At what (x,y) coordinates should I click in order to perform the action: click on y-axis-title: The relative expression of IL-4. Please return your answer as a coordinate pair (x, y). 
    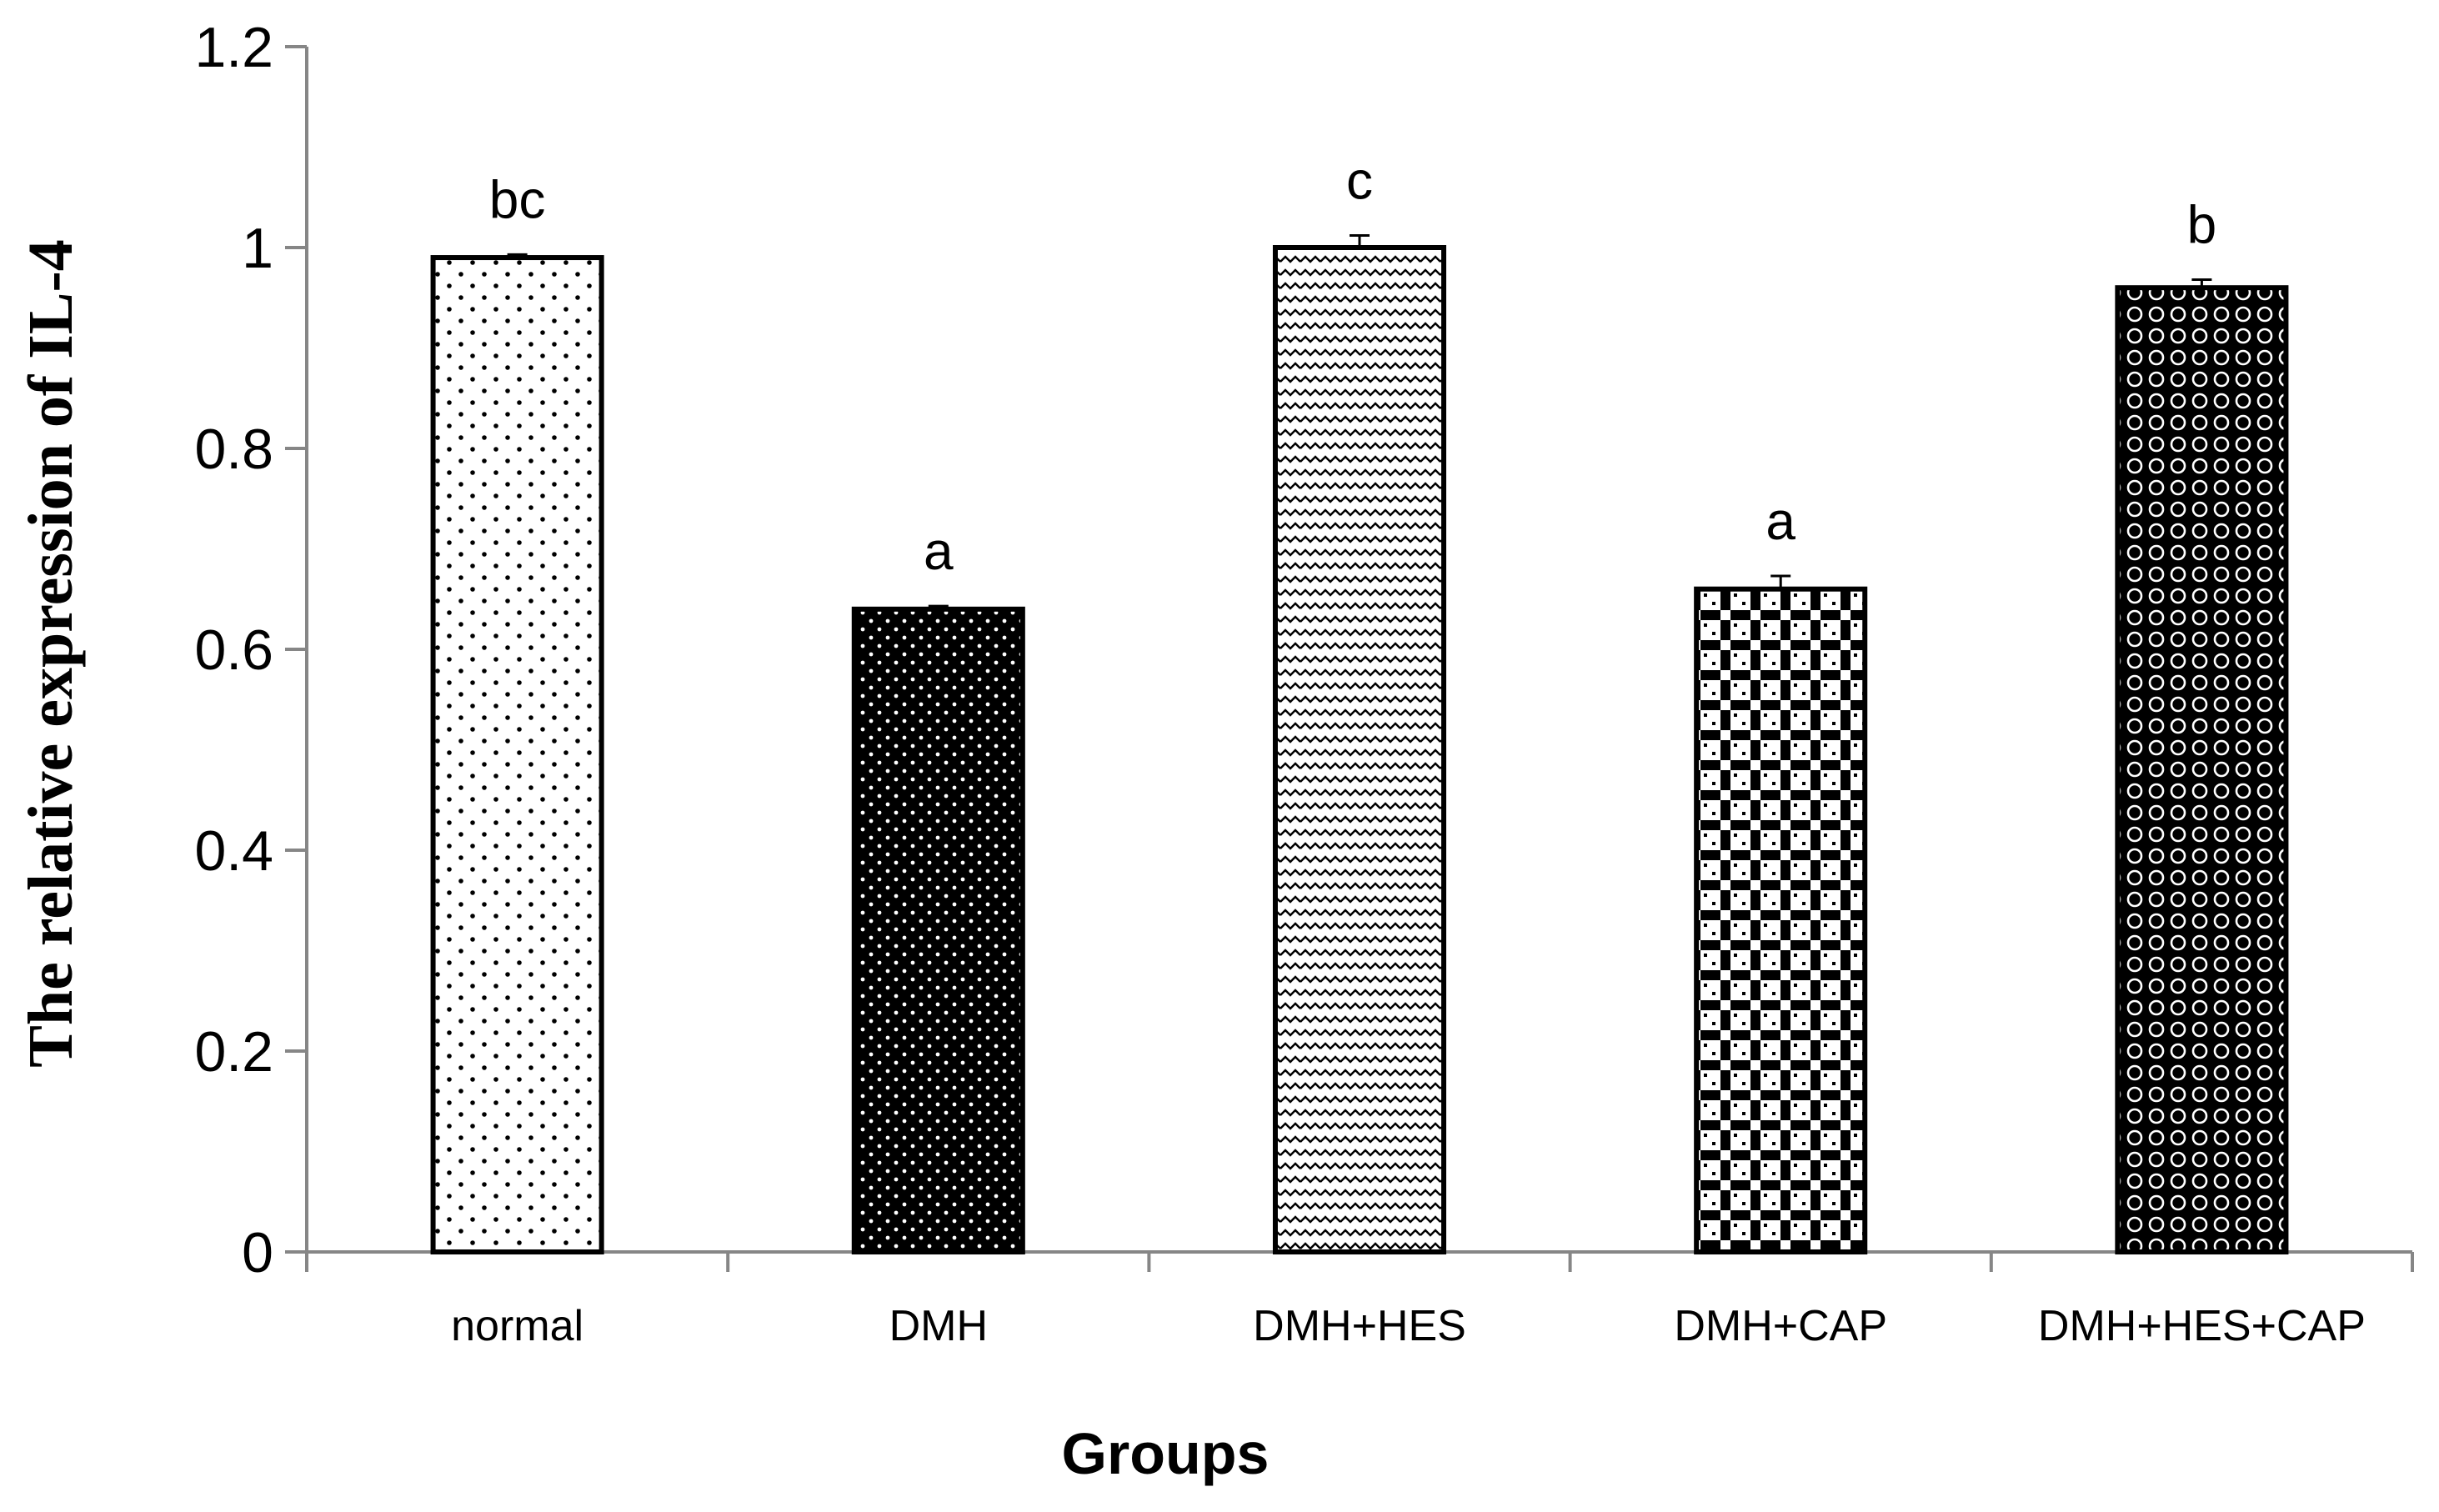
    Looking at the image, I should click on (51, 654).